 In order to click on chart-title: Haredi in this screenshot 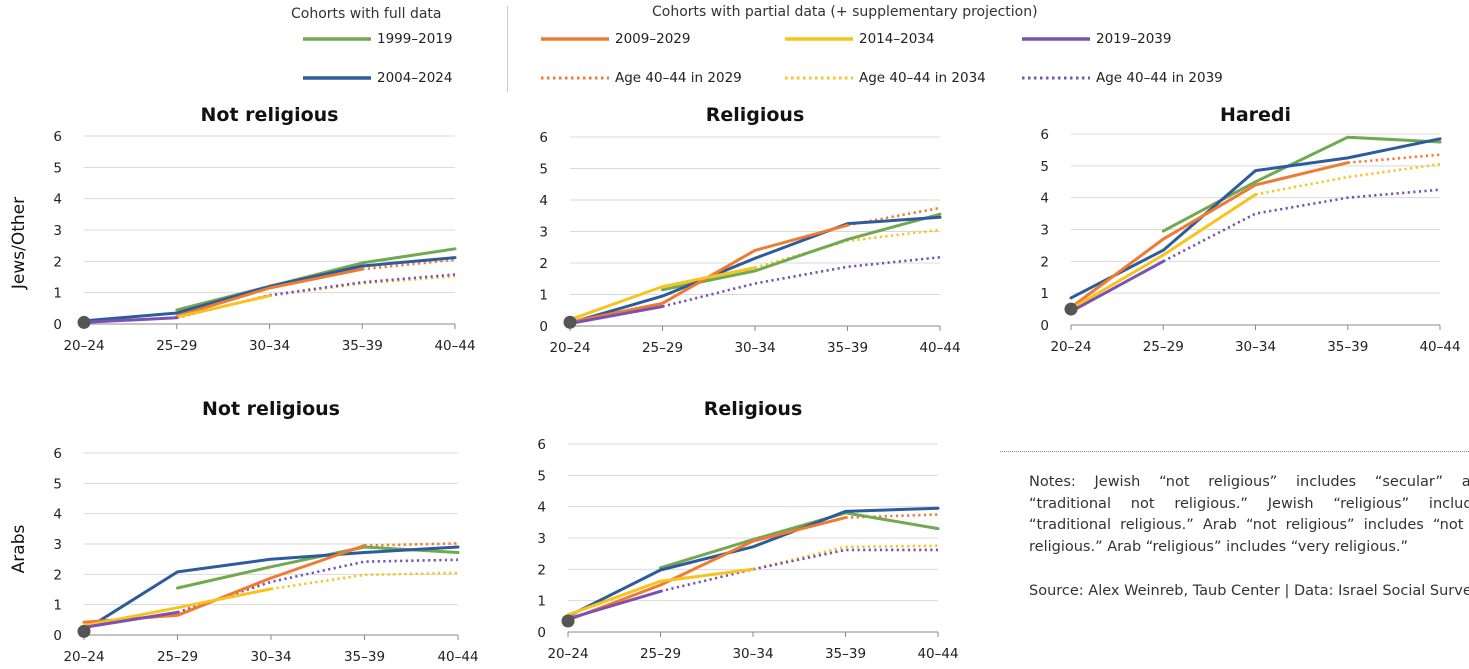, I will do `click(1255, 115)`.